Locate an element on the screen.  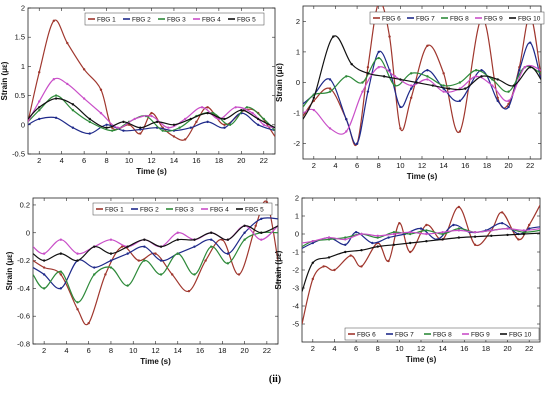
legend-label: FBG 2 is located at coordinates (149, 209).